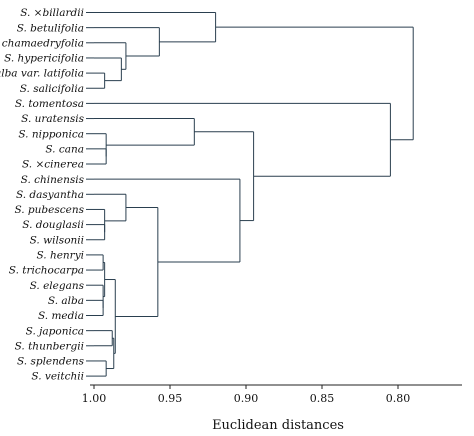 This screenshot has width=474, height=436. Describe the element at coordinates (60, 256) in the screenshot. I see `leaf-label: S. henryi` at that location.